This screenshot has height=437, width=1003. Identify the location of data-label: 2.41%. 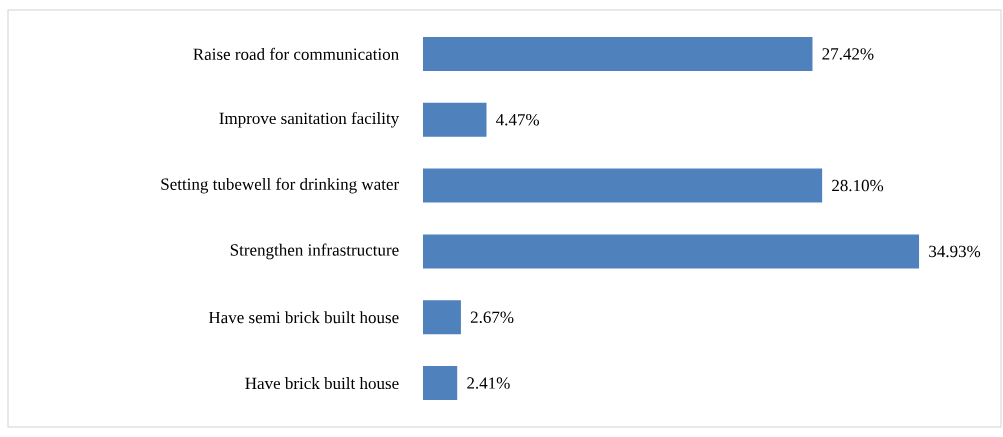
(488, 383).